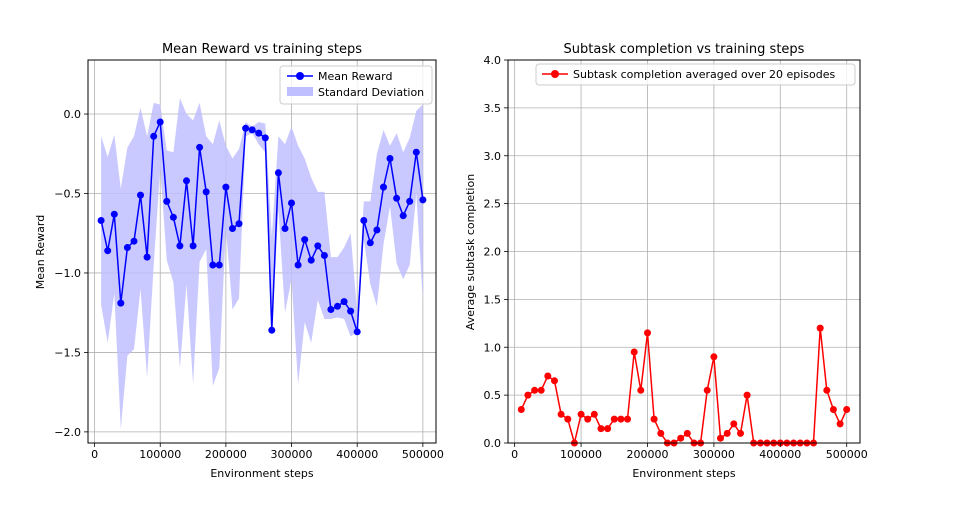 The height and width of the screenshot is (513, 959). Describe the element at coordinates (40, 252) in the screenshot. I see `y-axis-label: Mean Reward` at that location.